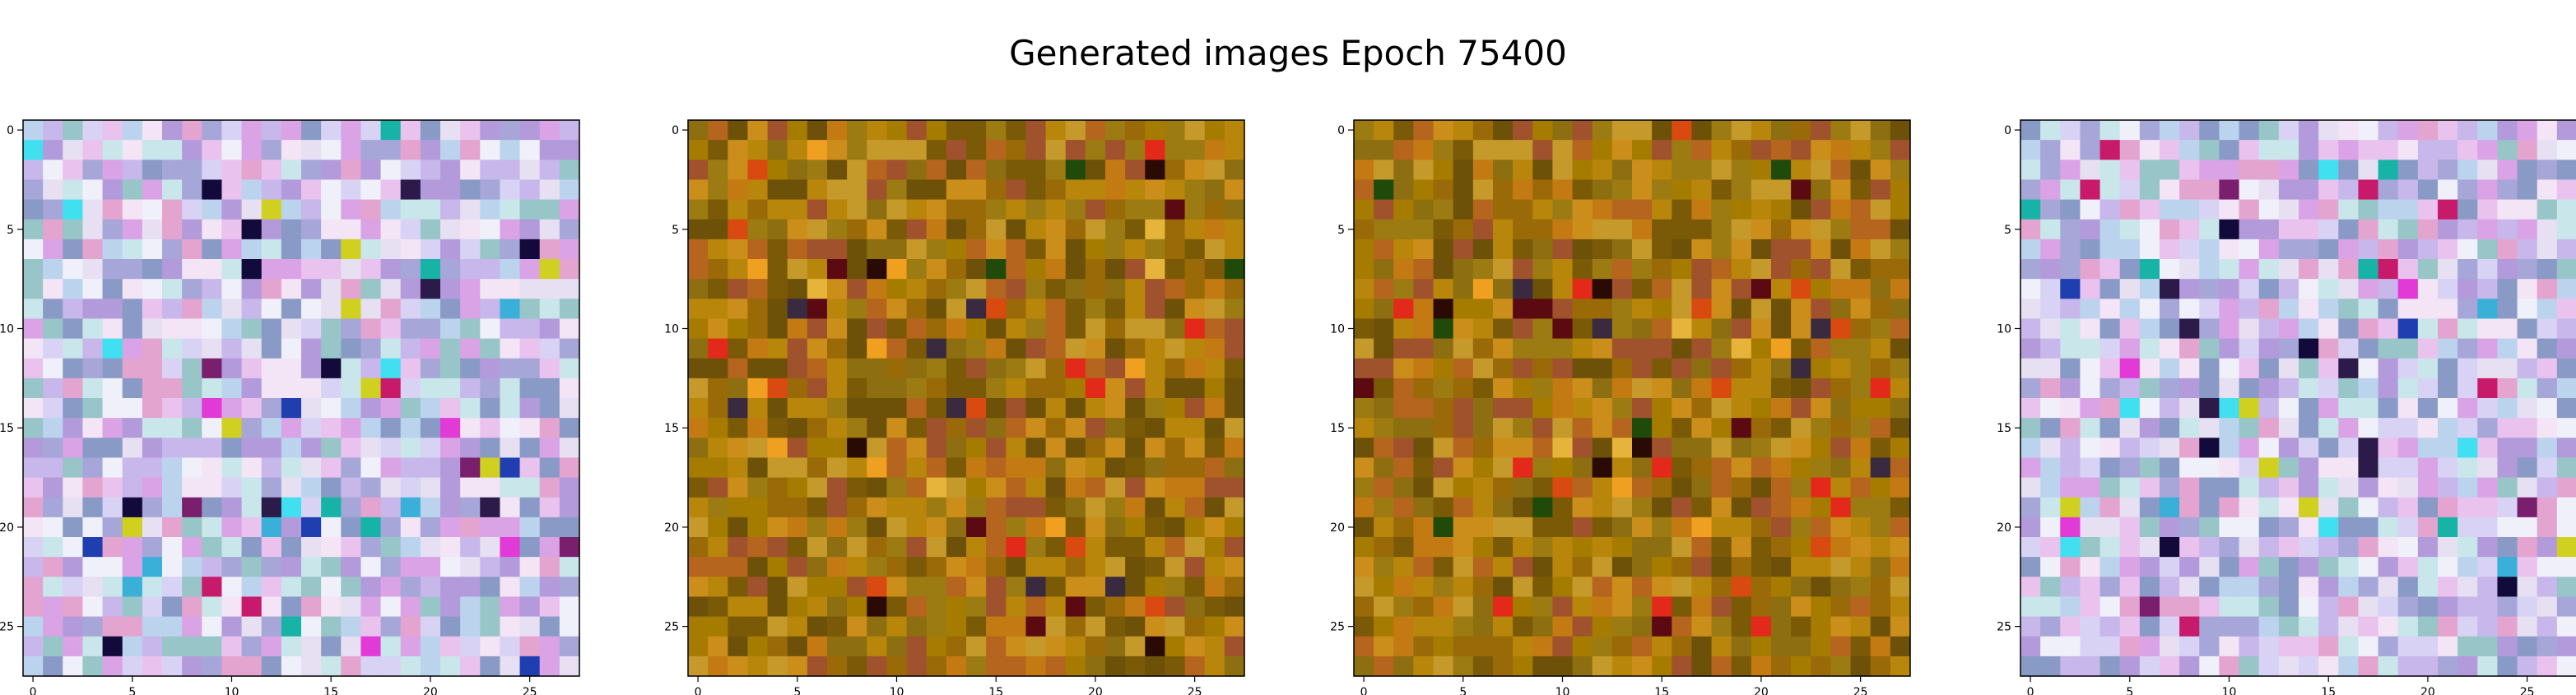 The height and width of the screenshot is (695, 2576). I want to click on y-tick-label: 20, so click(671, 528).